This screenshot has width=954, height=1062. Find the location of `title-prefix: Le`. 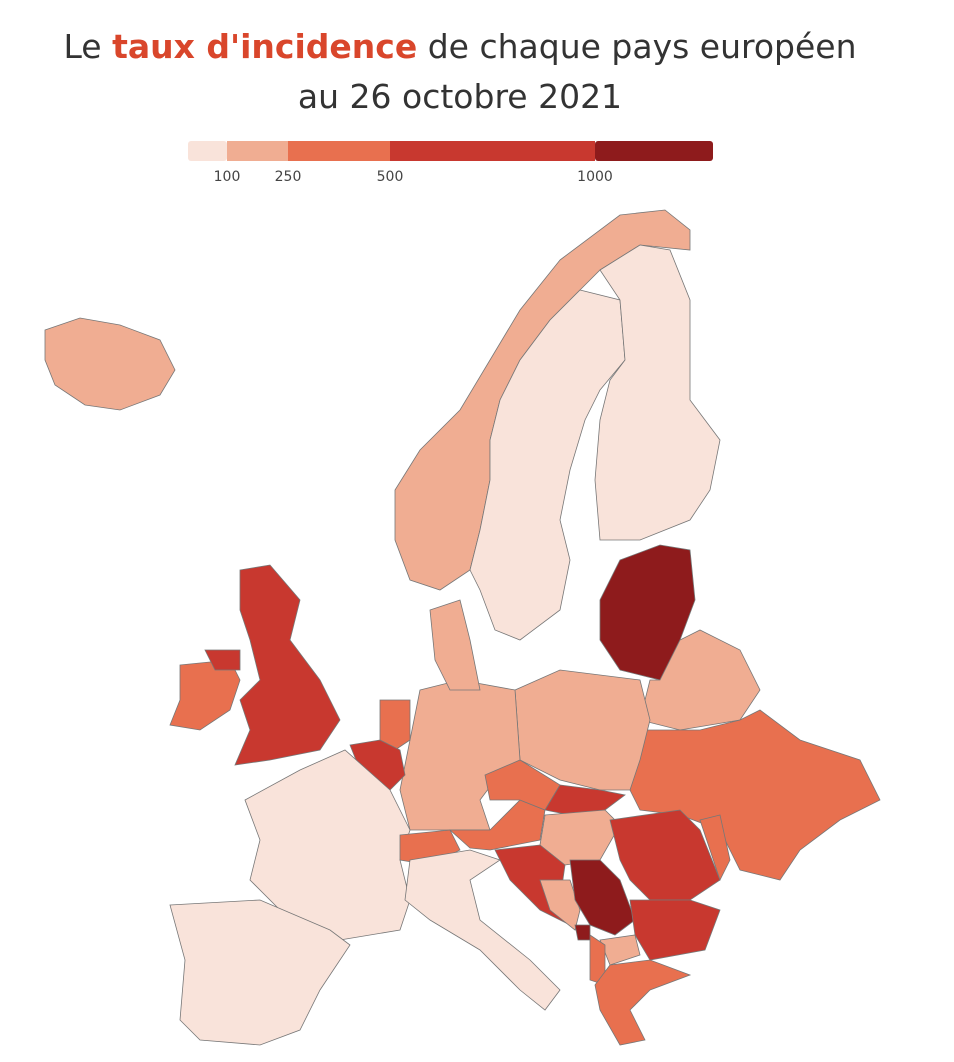

title-prefix: Le is located at coordinates (82, 46).